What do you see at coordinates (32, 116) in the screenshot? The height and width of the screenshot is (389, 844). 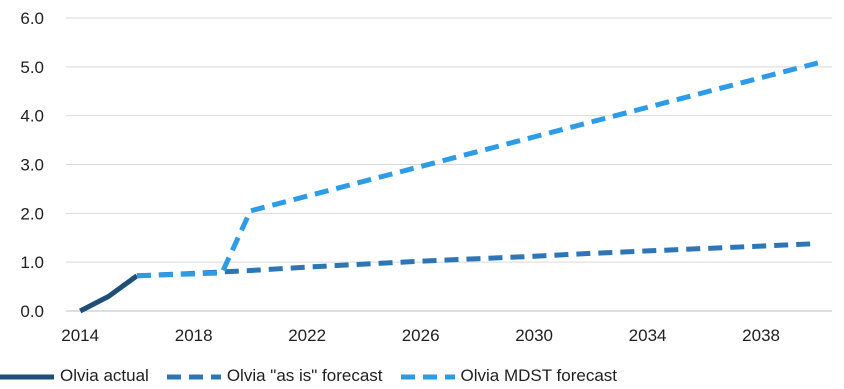 I see `y-tick-label: 4.0` at bounding box center [32, 116].